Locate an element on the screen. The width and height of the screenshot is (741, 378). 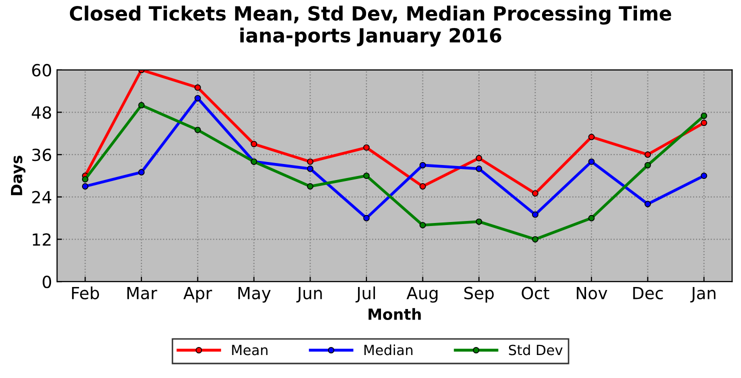
y-tick-label: 48 is located at coordinates (42, 112).